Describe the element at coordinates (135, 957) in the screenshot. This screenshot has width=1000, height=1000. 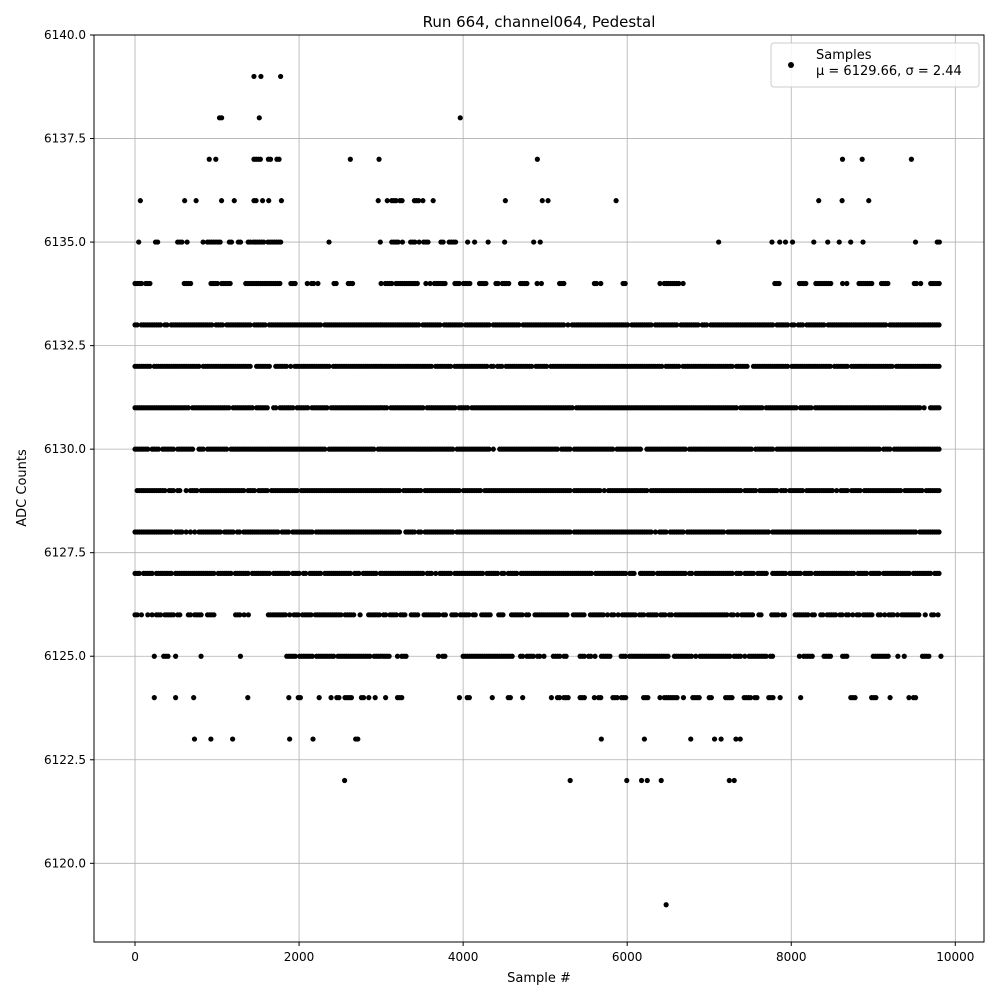
I see `x-tick-label: 0` at that location.